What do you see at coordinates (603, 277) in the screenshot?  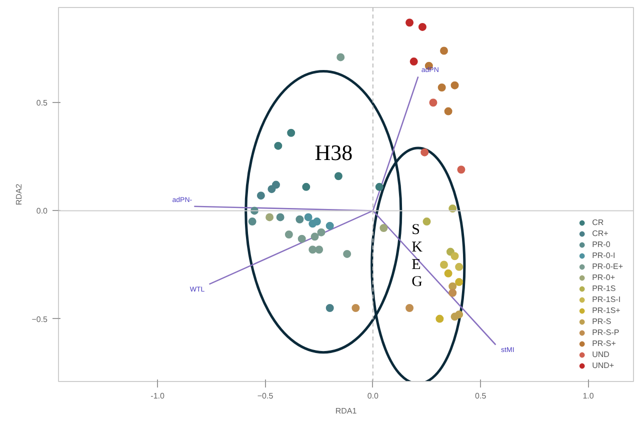 I see `legend-label: PR-0+` at bounding box center [603, 277].